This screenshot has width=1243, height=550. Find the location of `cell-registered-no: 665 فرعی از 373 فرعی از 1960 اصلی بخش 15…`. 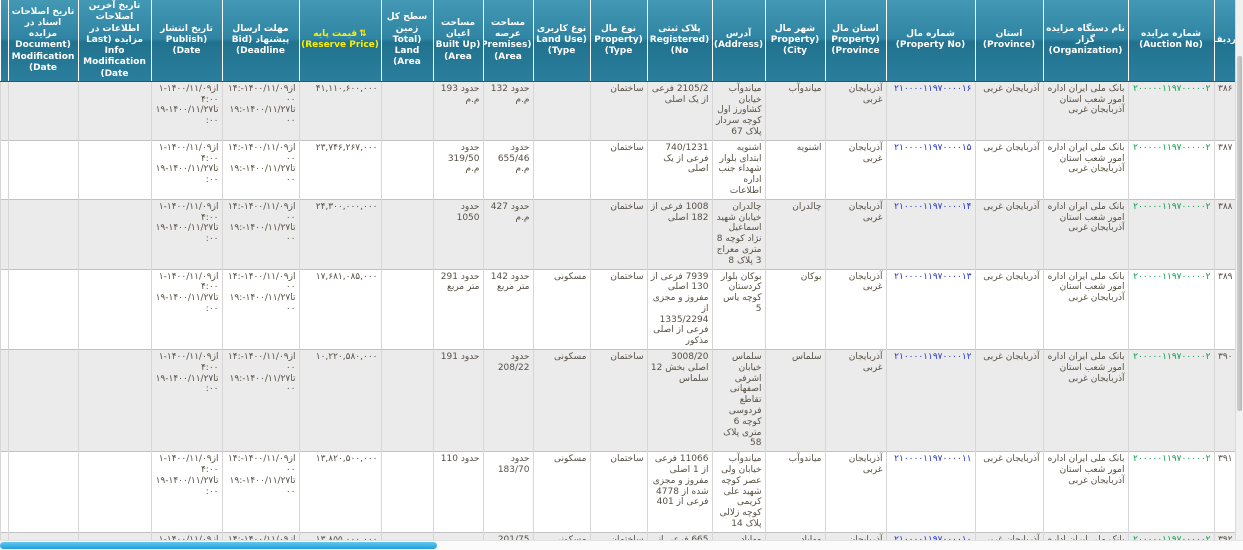

cell-registered-no: 665 فرعی از 373 فرعی از 1960 اصلی بخش 15… is located at coordinates (679, 536).